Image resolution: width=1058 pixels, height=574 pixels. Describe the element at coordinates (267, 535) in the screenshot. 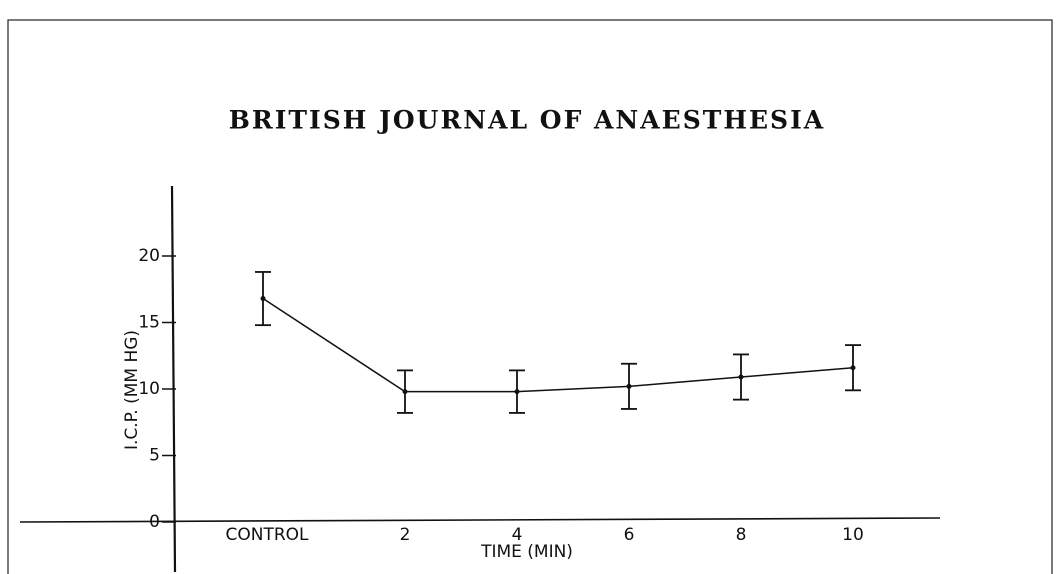

I see `x-tick-label: CONTROL` at that location.